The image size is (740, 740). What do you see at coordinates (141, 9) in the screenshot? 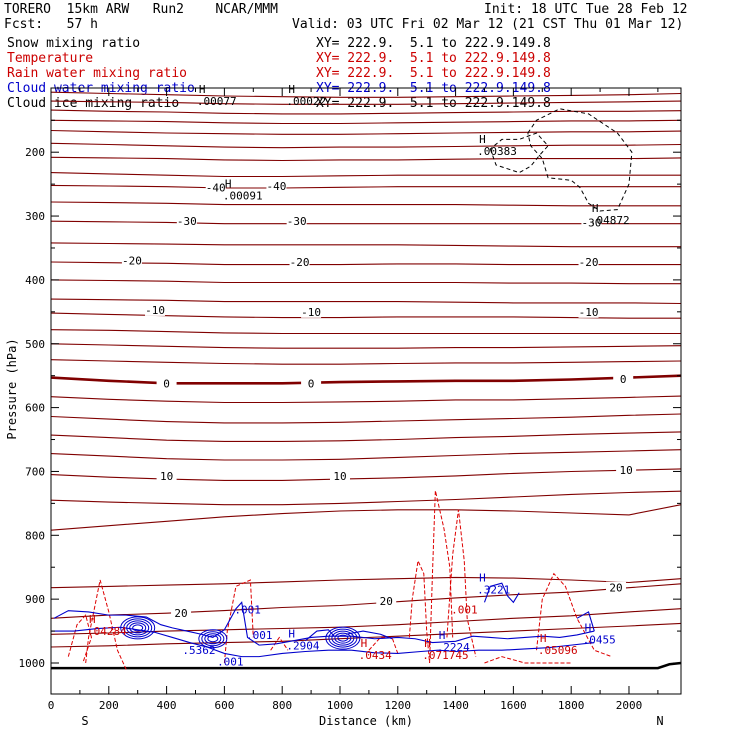
I see `model-title: TORERO 15km ARW Run2 NCAR/MMM` at bounding box center [141, 9].